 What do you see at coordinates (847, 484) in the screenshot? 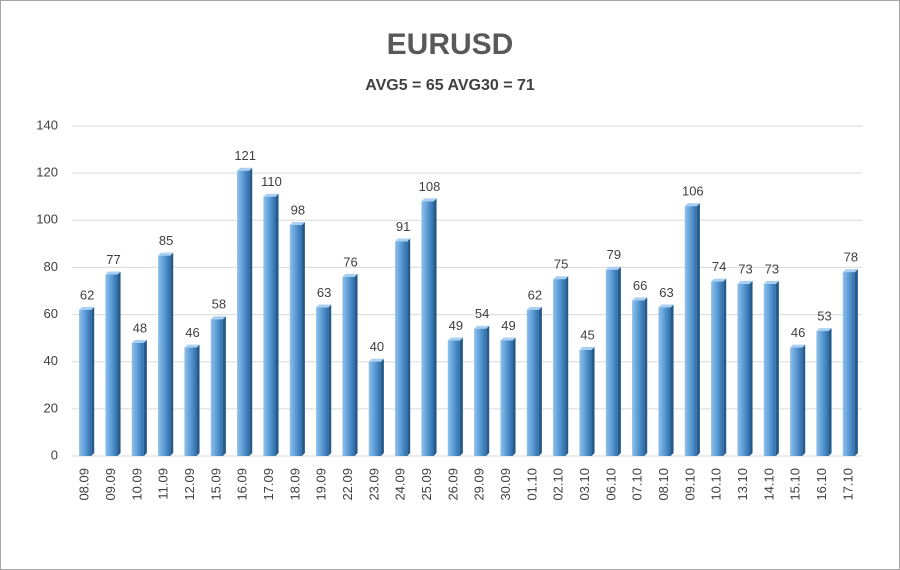
I see `x-tick-label: 17.10` at bounding box center [847, 484].